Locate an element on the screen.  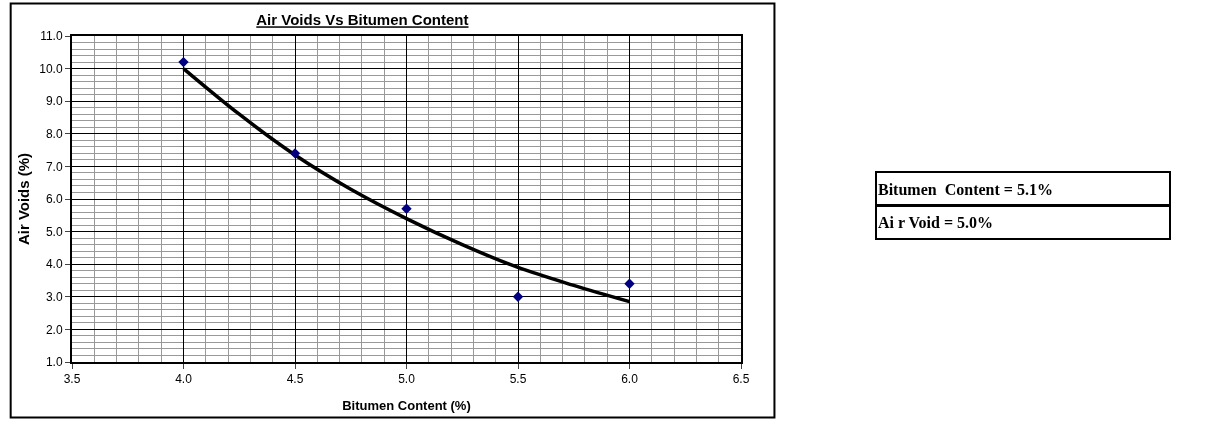
x-tick-label: 6.0 is located at coordinates (630, 379).